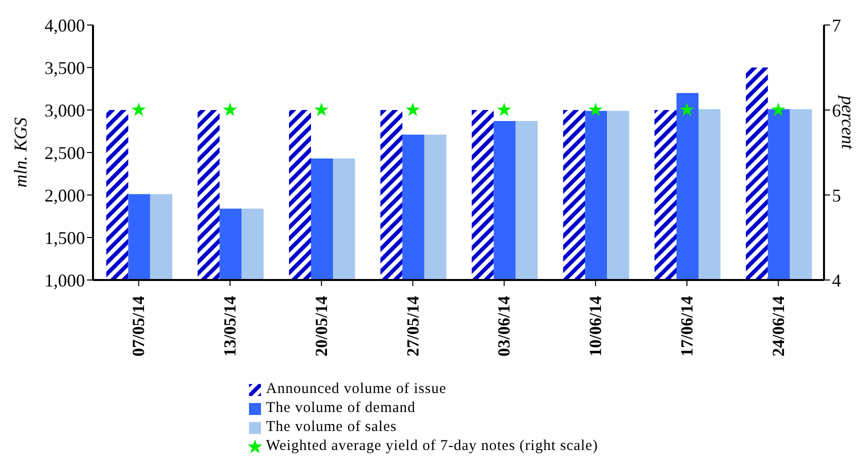 This screenshot has width=868, height=464. Describe the element at coordinates (64, 68) in the screenshot. I see `y-tick-label: 3,500` at that location.